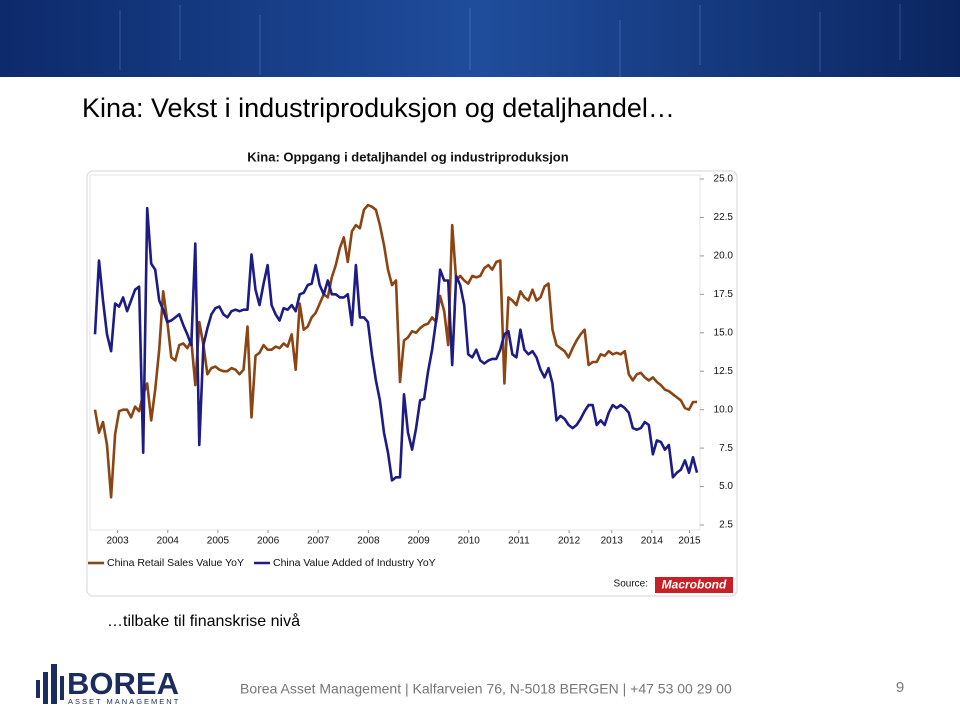  I want to click on y-tick-label: 12.5, so click(724, 371).